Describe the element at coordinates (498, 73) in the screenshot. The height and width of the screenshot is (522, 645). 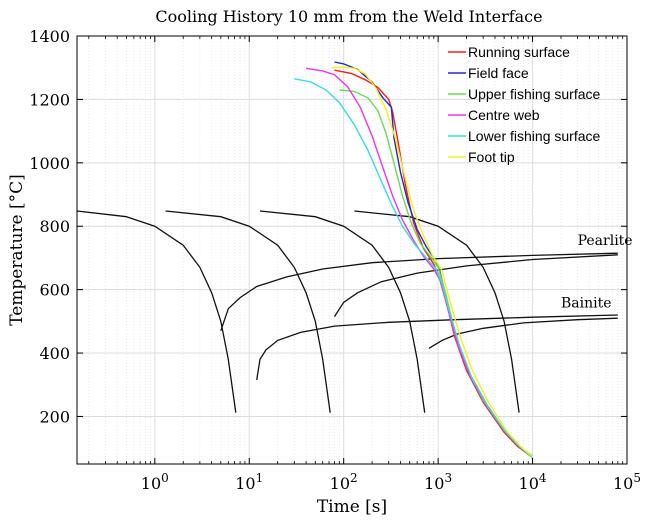
I see `legend-label-field-face: Field face` at that location.